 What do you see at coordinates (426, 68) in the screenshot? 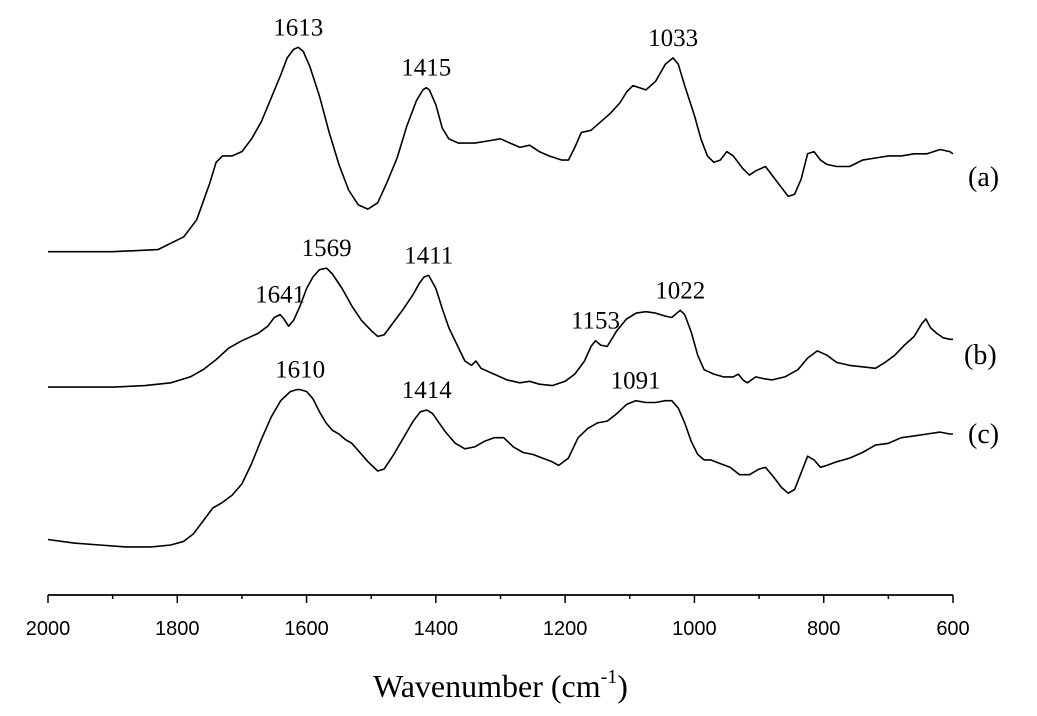
I see `peak-label-1415: 1415` at bounding box center [426, 68].